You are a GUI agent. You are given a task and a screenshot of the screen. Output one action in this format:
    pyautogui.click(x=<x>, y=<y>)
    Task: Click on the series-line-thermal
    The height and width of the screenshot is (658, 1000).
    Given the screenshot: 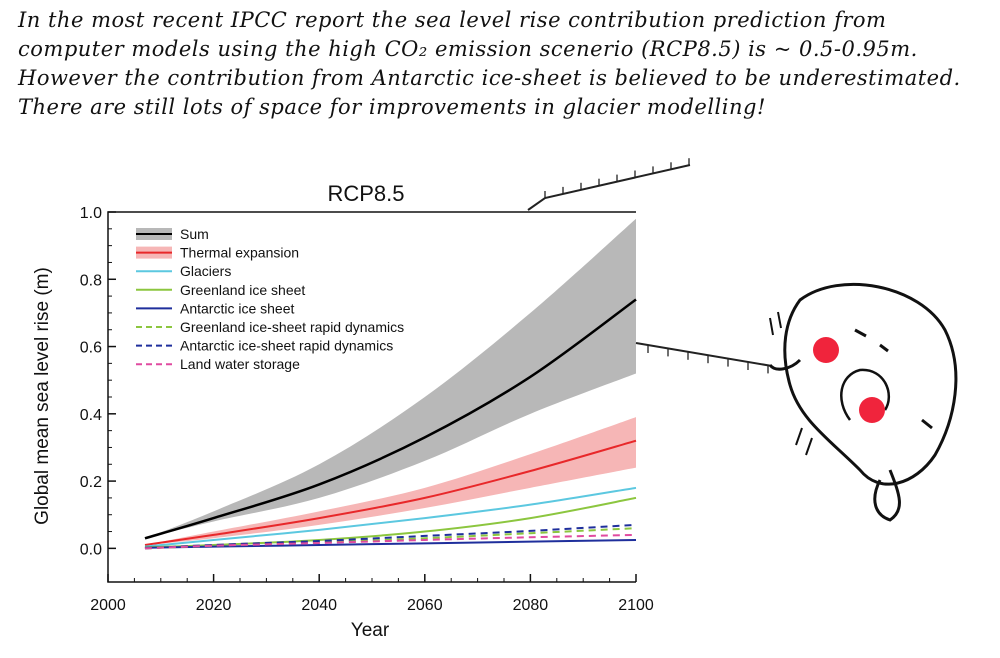 What is the action you would take?
    pyautogui.click(x=390, y=492)
    